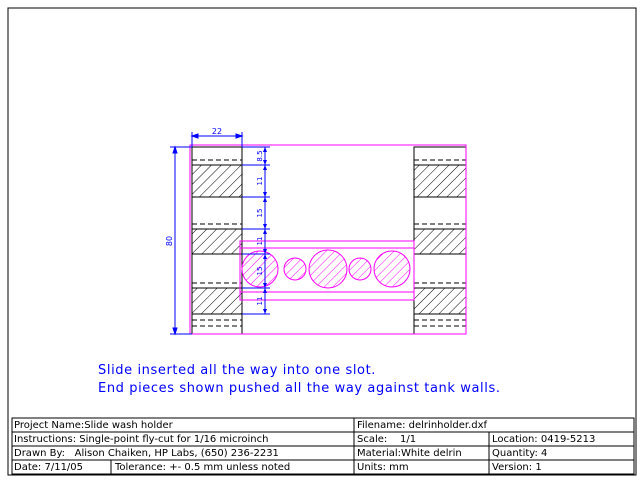  What do you see at coordinates (260, 241) in the screenshot?
I see `dim-stack-4: 11` at bounding box center [260, 241].